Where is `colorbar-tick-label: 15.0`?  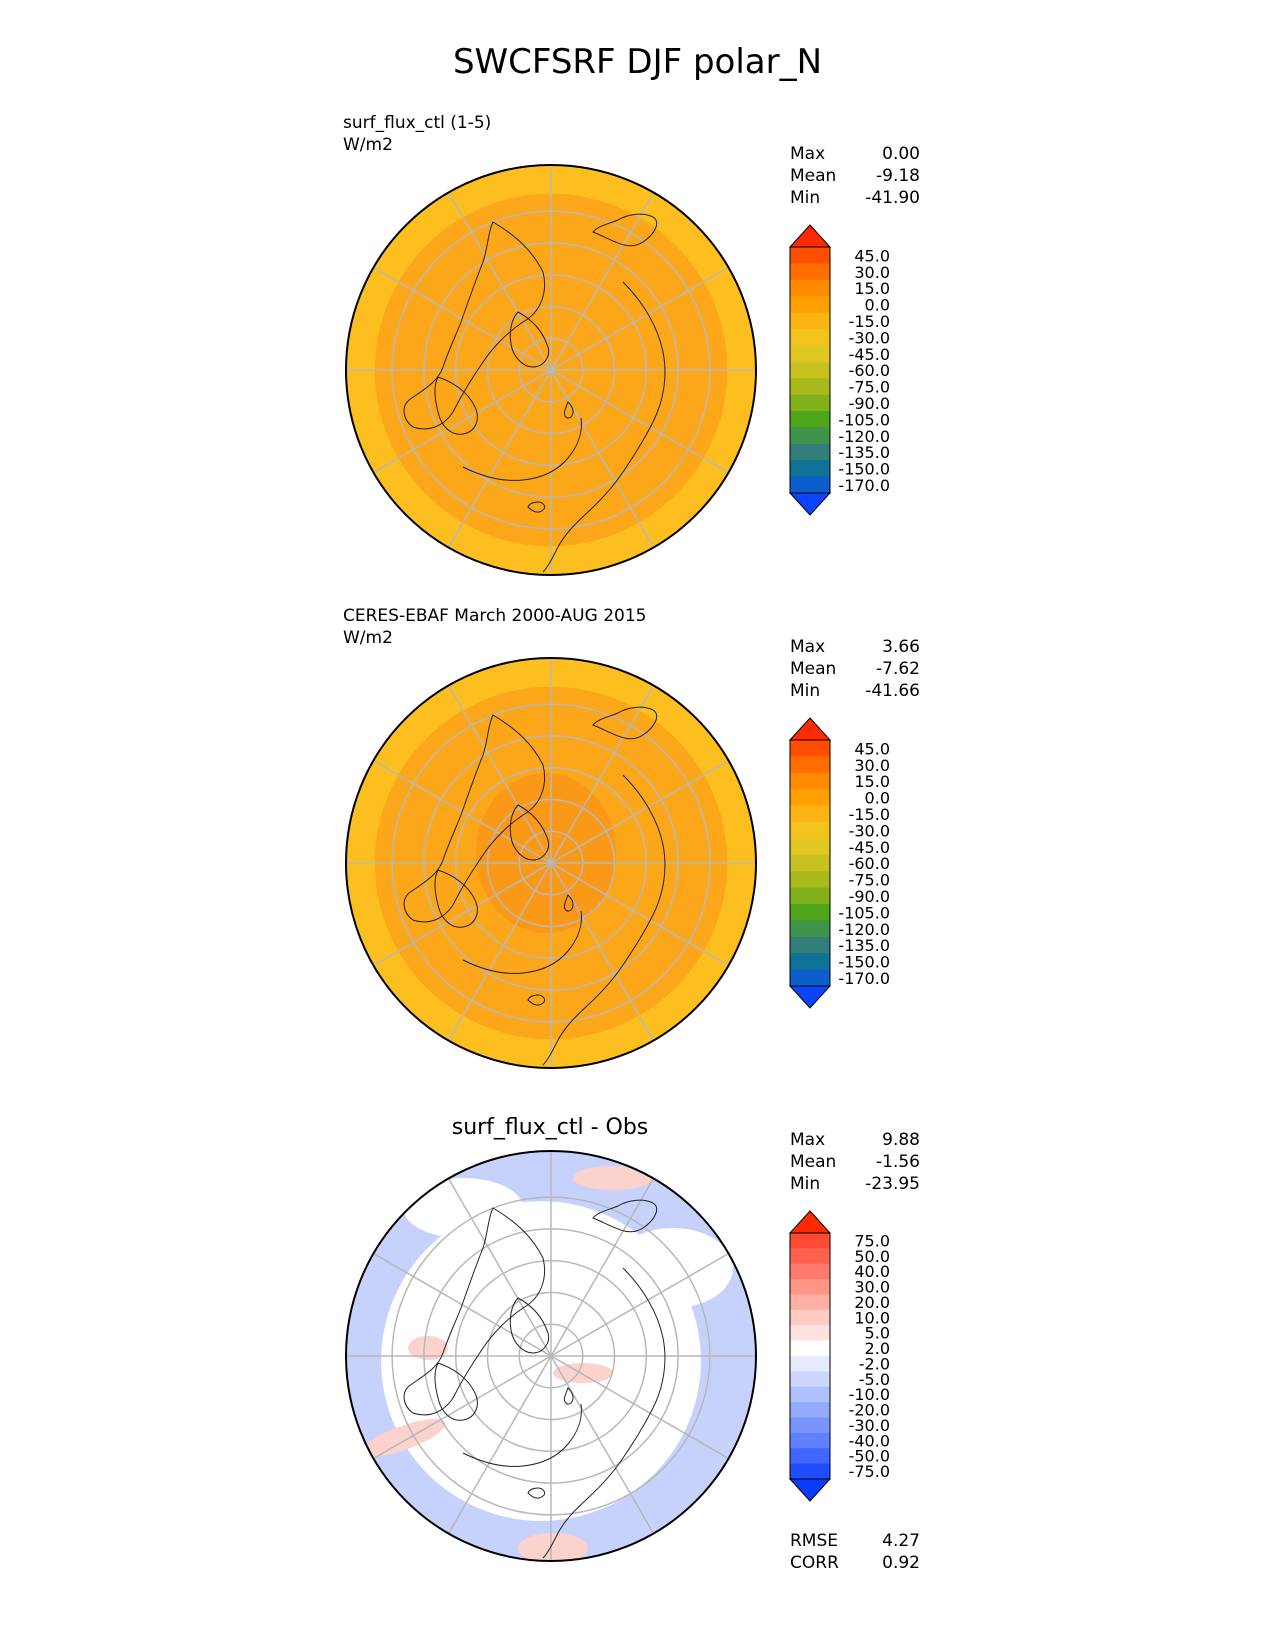
colorbar-tick-label: 15.0 is located at coordinates (872, 288).